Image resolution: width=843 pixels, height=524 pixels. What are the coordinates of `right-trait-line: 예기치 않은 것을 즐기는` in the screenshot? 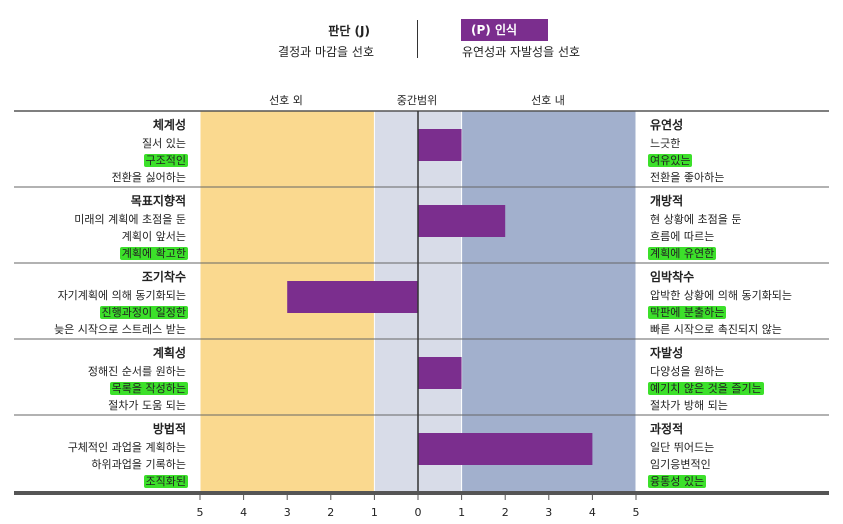 It's located at (706, 389).